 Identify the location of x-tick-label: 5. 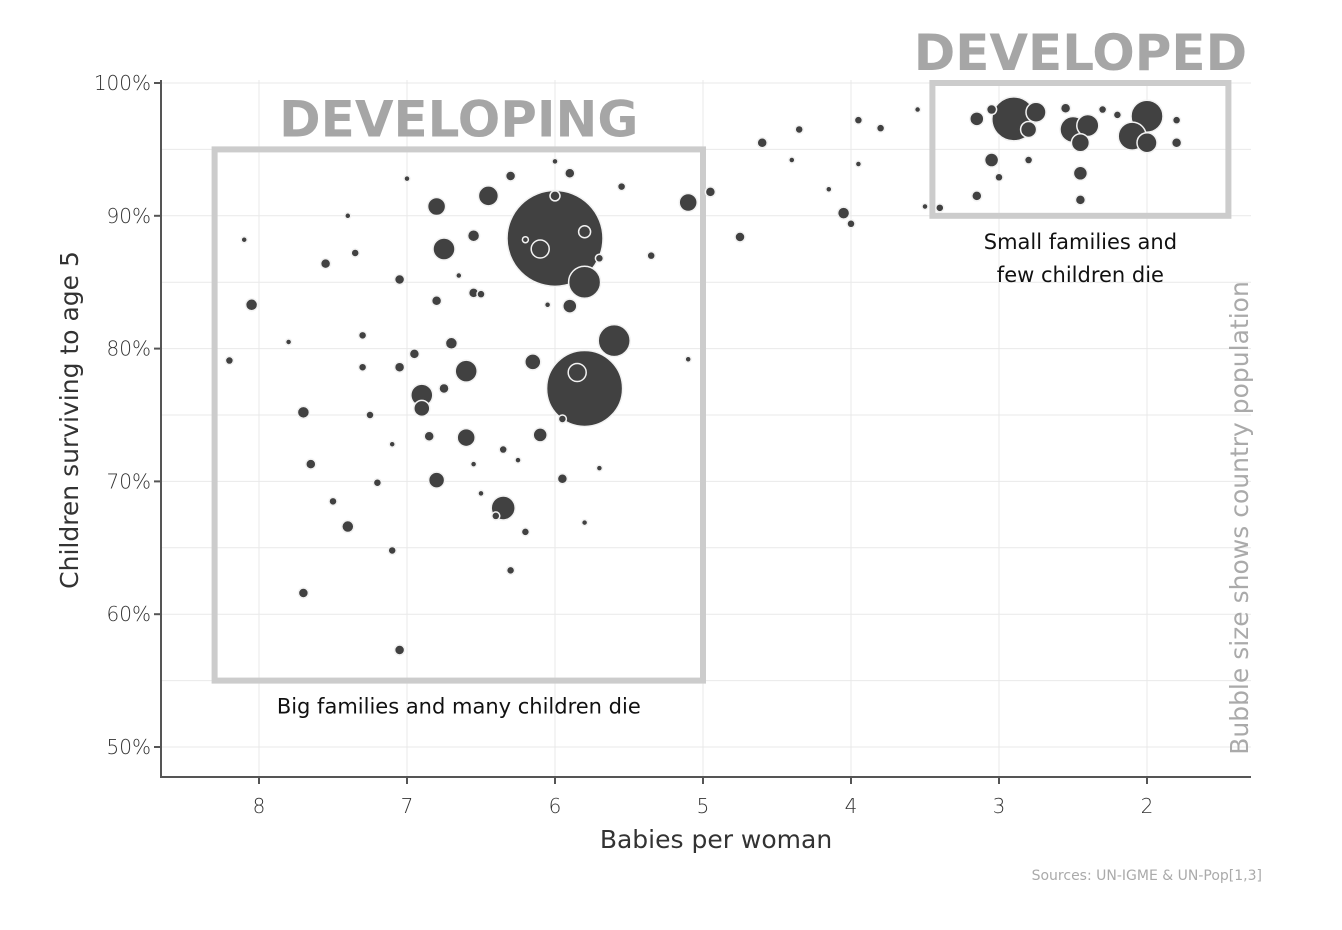
(703, 806).